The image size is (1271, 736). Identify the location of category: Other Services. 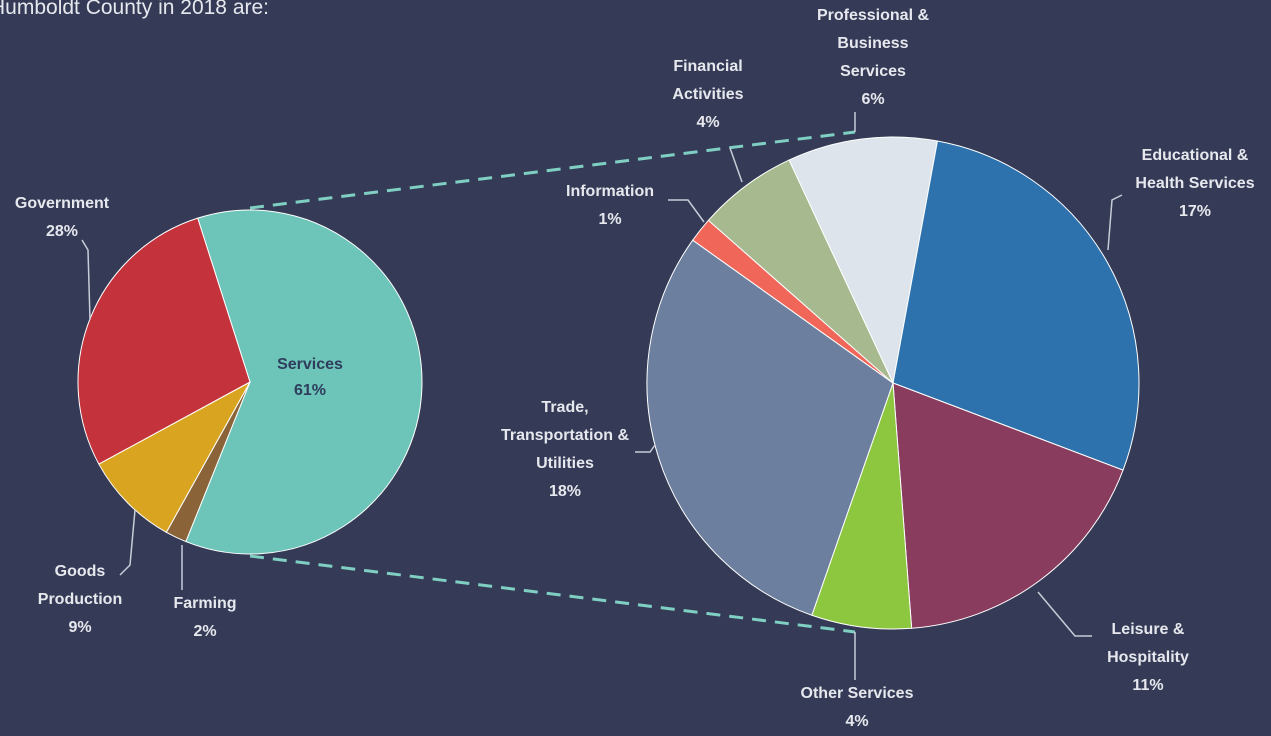
(857, 693).